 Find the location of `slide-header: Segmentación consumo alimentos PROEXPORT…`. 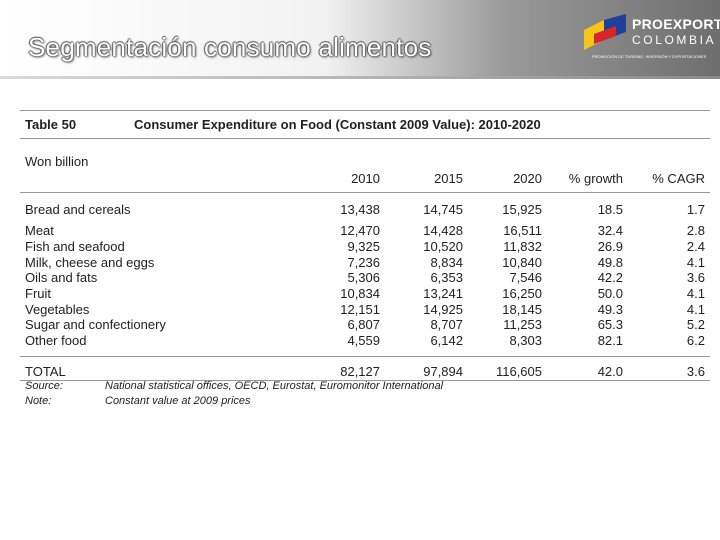

slide-header: Segmentación consumo alimentos PROEXPORT… is located at coordinates (360, 39).